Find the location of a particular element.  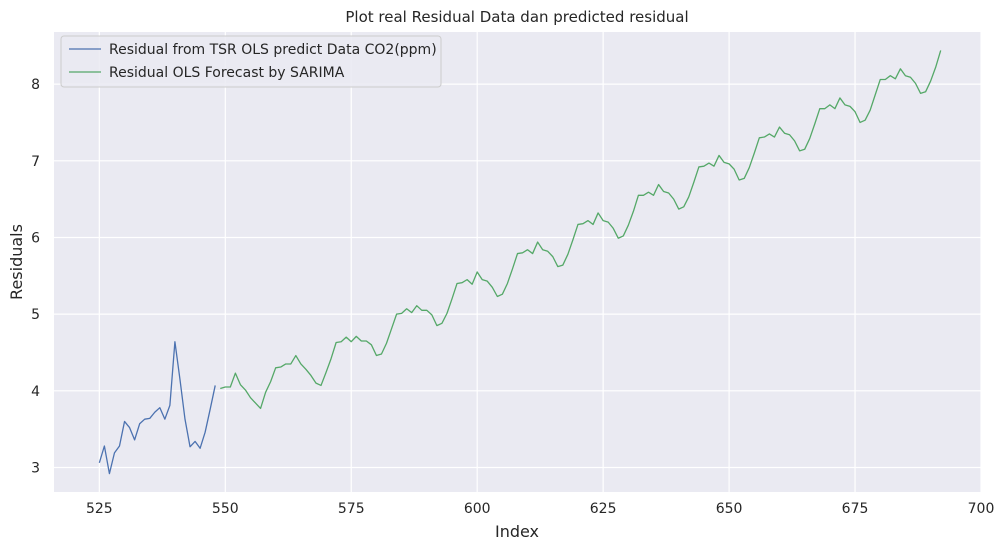

x-tick-label: 600 is located at coordinates (477, 509).